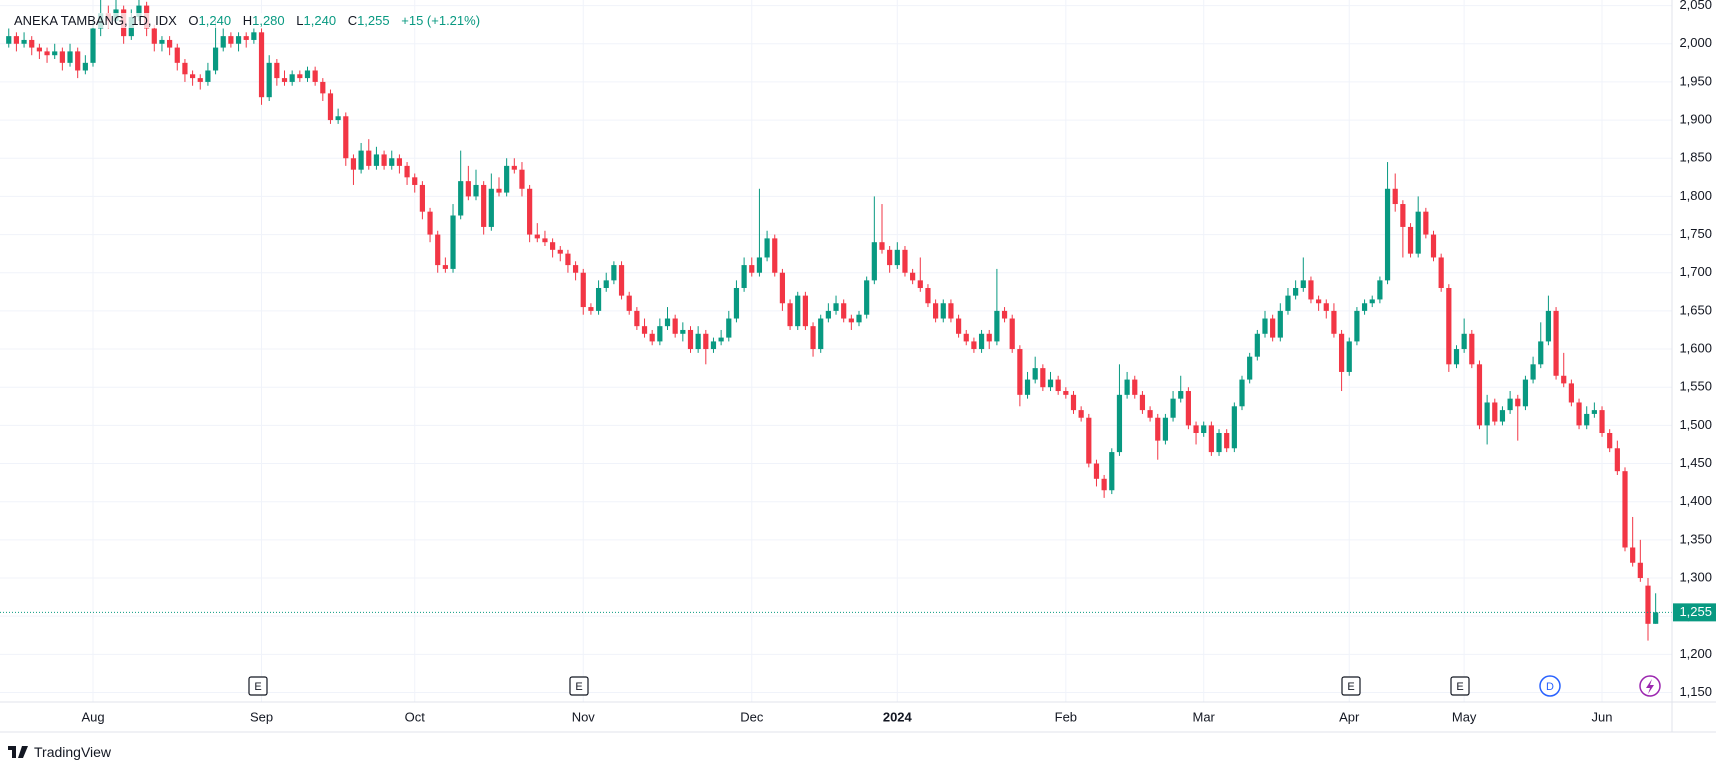  Describe the element at coordinates (268, 20) in the screenshot. I see `field-value: 1,280` at that location.